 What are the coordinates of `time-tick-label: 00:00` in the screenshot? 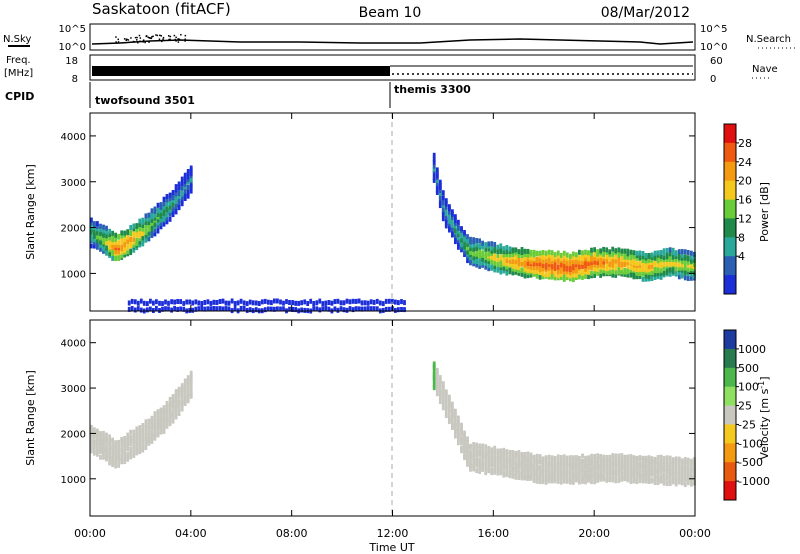 It's located at (695, 533).